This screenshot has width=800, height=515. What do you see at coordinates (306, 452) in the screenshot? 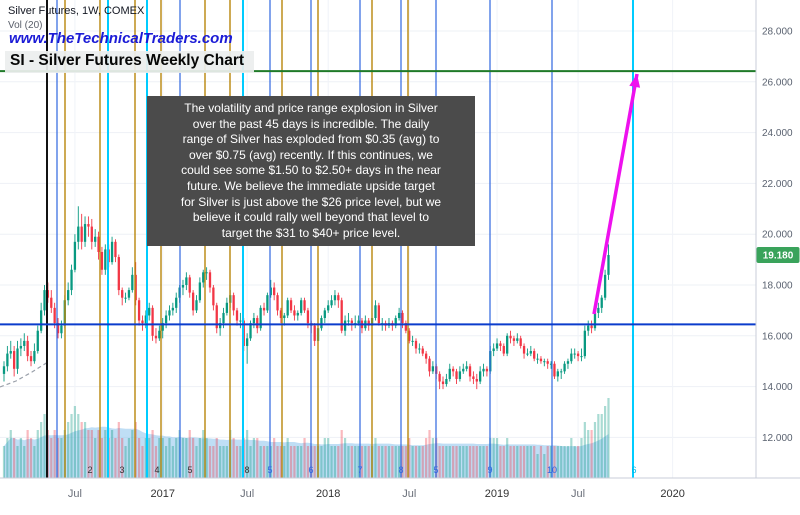
I see `volume-ma-area` at bounding box center [306, 452].